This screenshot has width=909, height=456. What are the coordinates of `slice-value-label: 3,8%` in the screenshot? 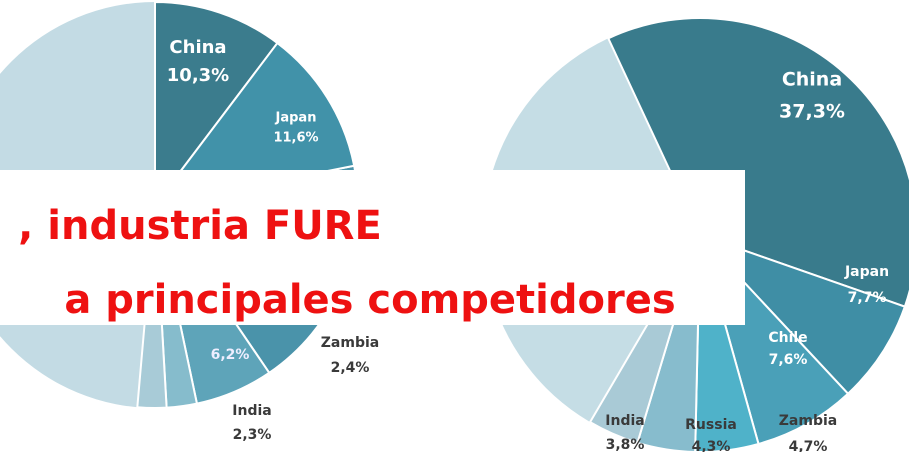 It's located at (625, 444).